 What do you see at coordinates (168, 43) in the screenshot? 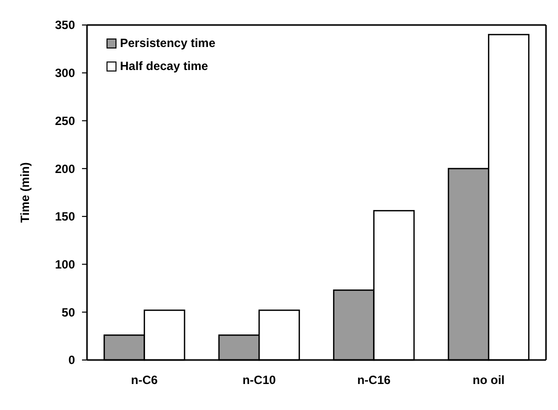
I see `legend-label: Persistency time` at bounding box center [168, 43].